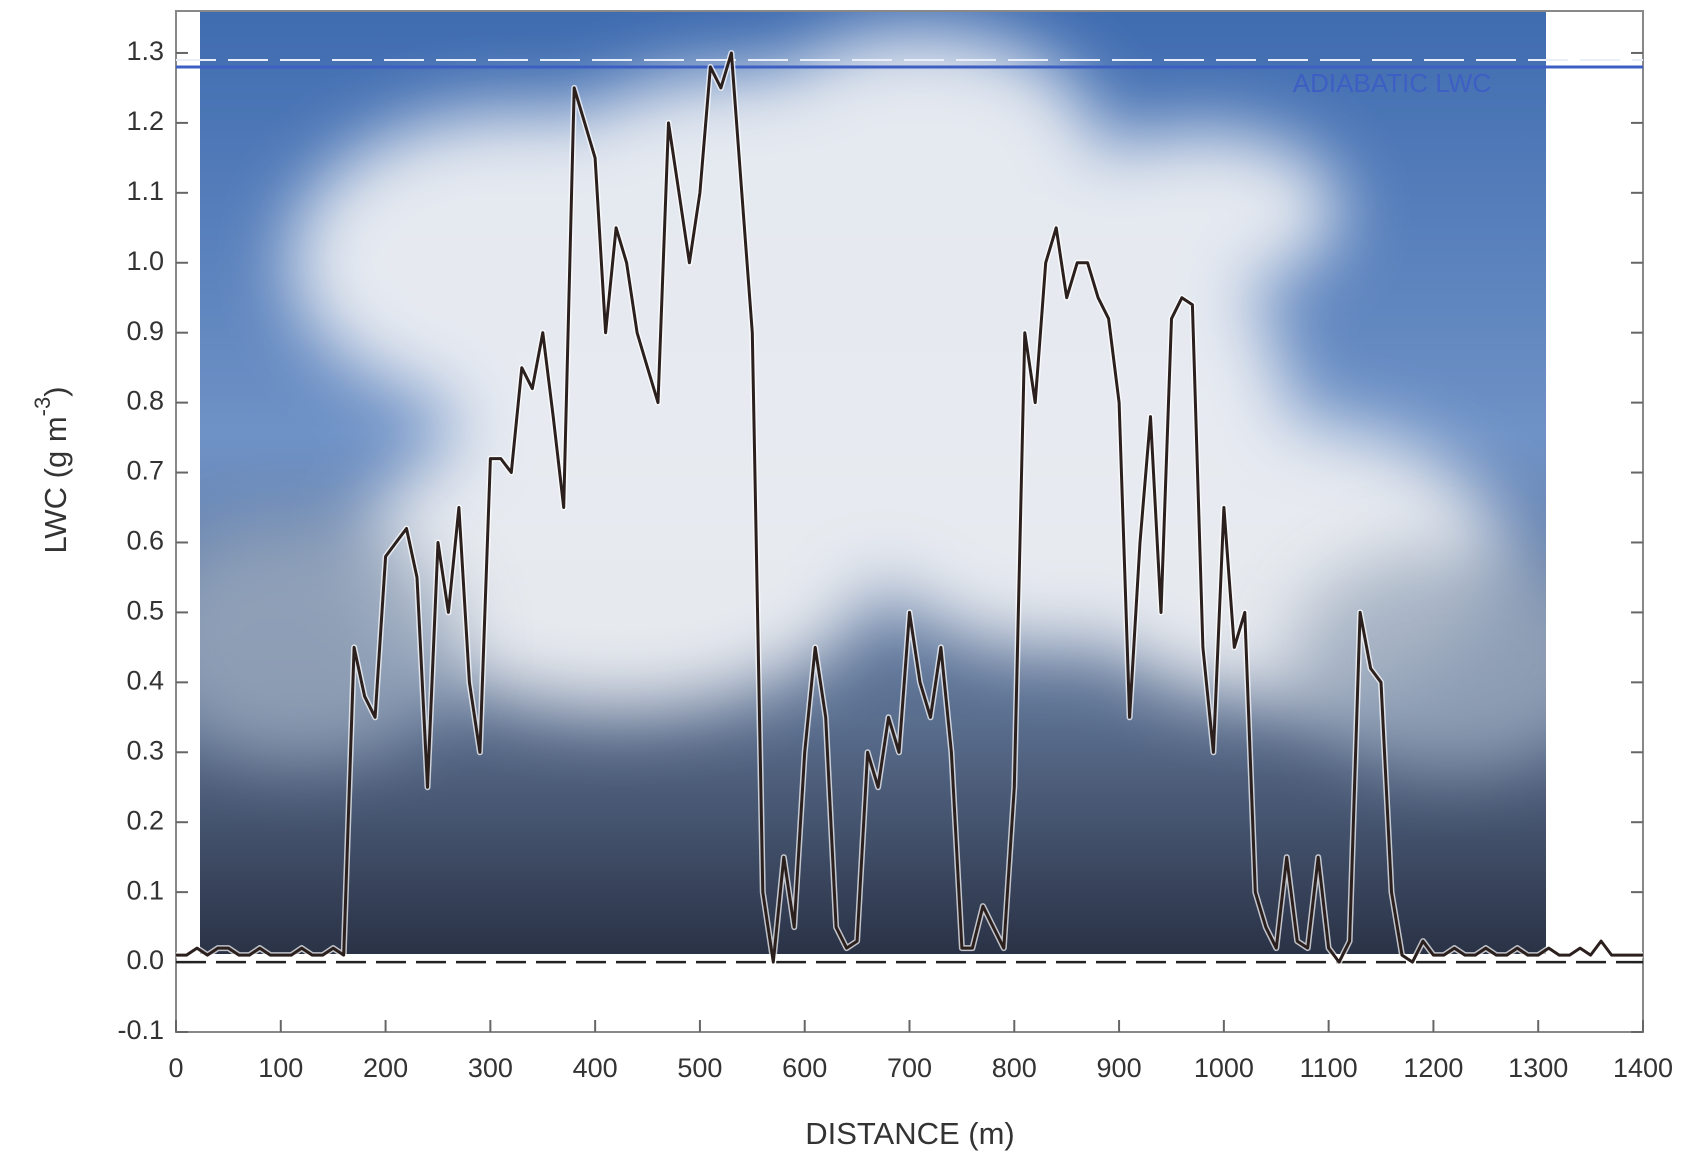  Describe the element at coordinates (1538, 1068) in the screenshot. I see `x-tick-label: 1300` at that location.